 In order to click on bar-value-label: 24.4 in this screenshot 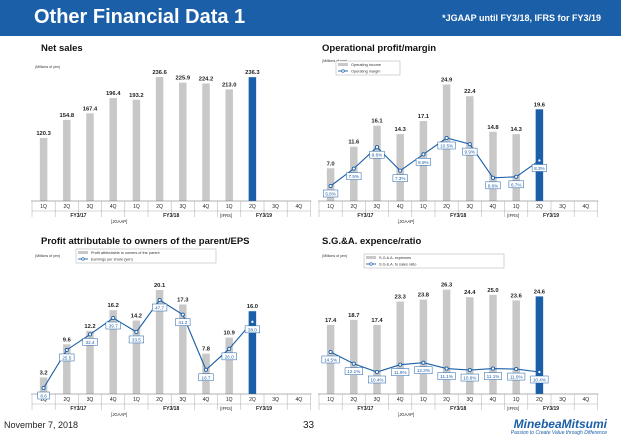, I will do `click(470, 293)`.